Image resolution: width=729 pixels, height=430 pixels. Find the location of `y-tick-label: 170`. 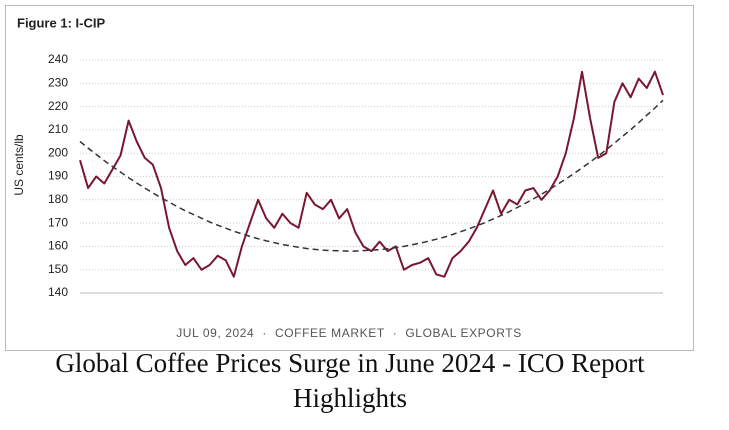

y-tick-label: 170 is located at coordinates (58, 222).